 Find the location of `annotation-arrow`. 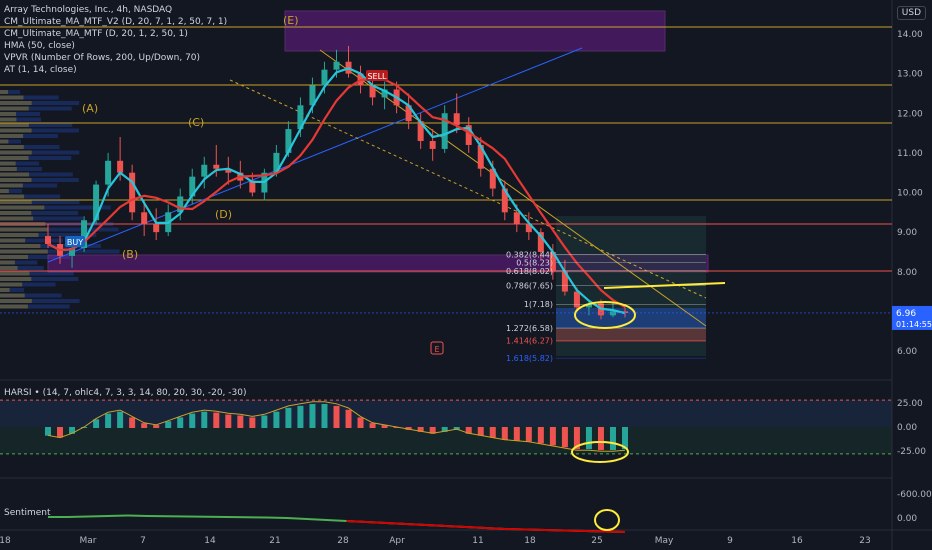

annotation-arrow is located at coordinates (664, 285).